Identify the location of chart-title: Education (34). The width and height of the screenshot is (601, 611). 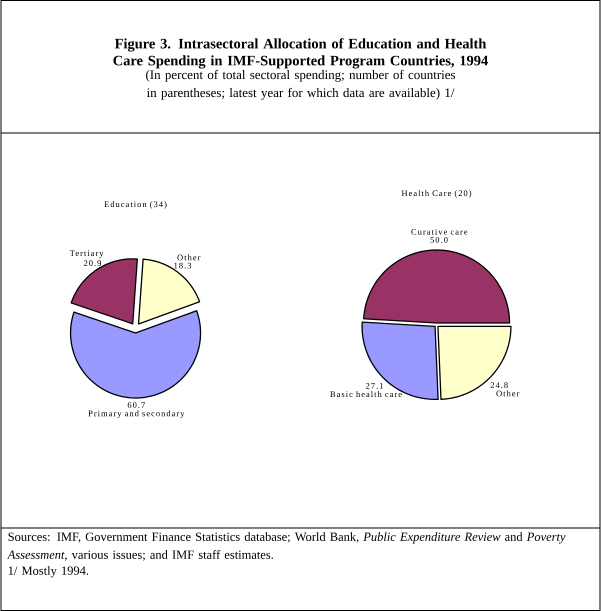
(135, 205).